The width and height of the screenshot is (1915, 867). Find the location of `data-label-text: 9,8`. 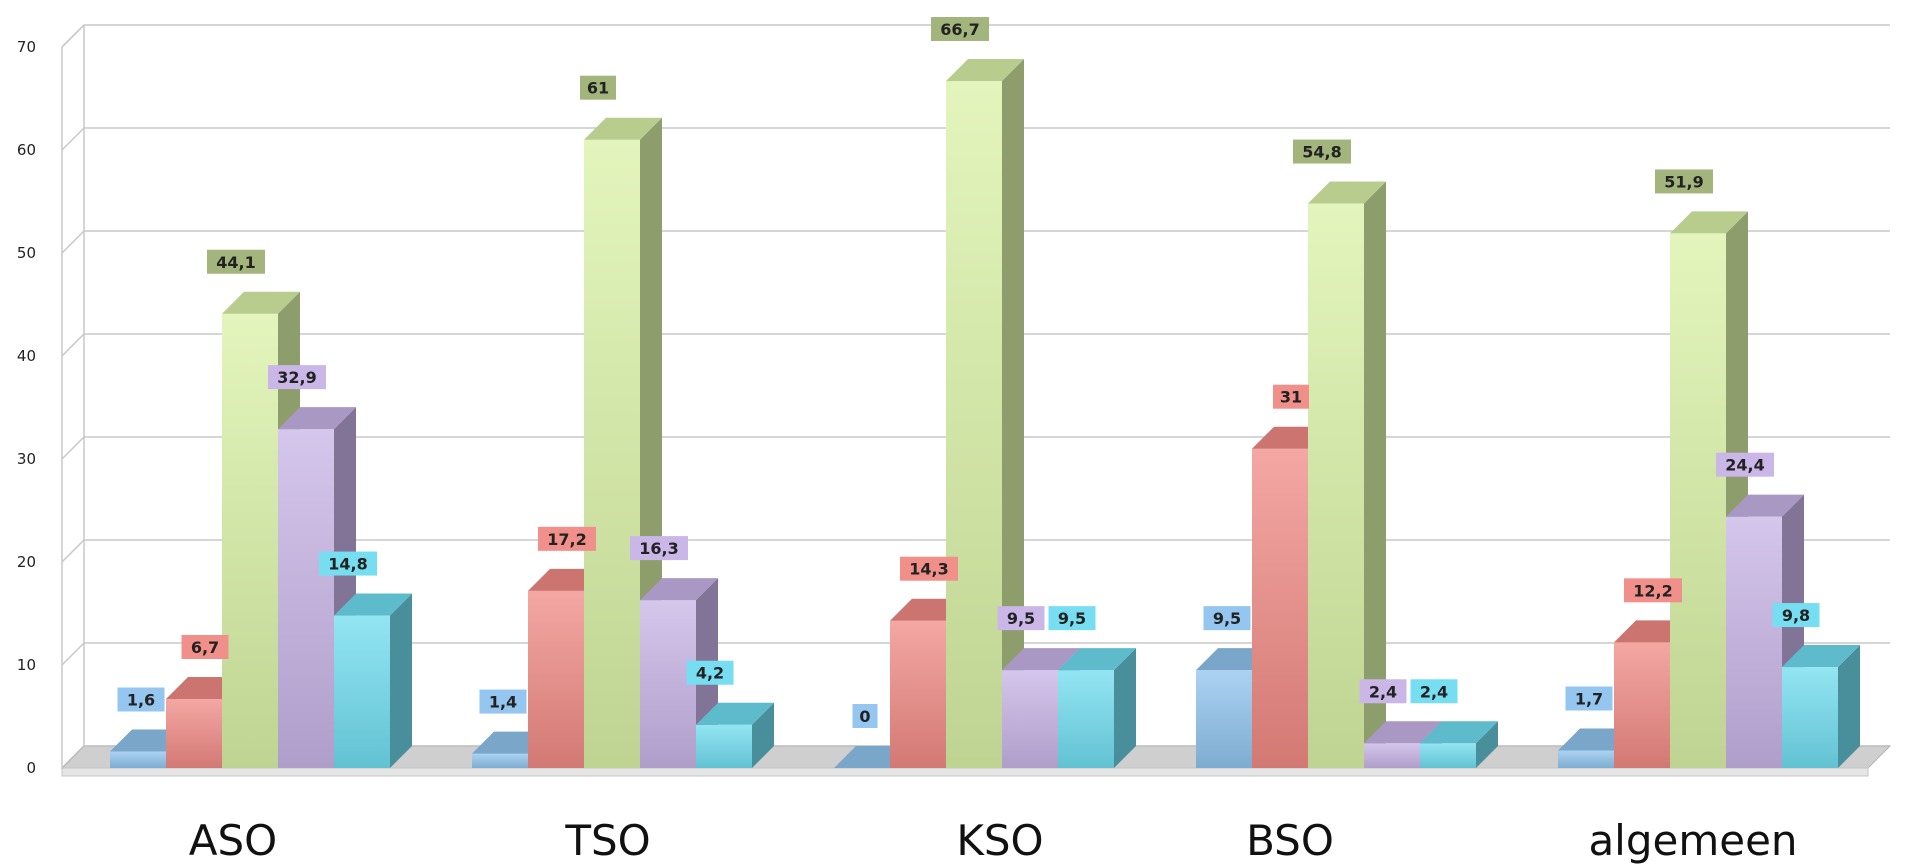

data-label-text: 9,8 is located at coordinates (1796, 615).